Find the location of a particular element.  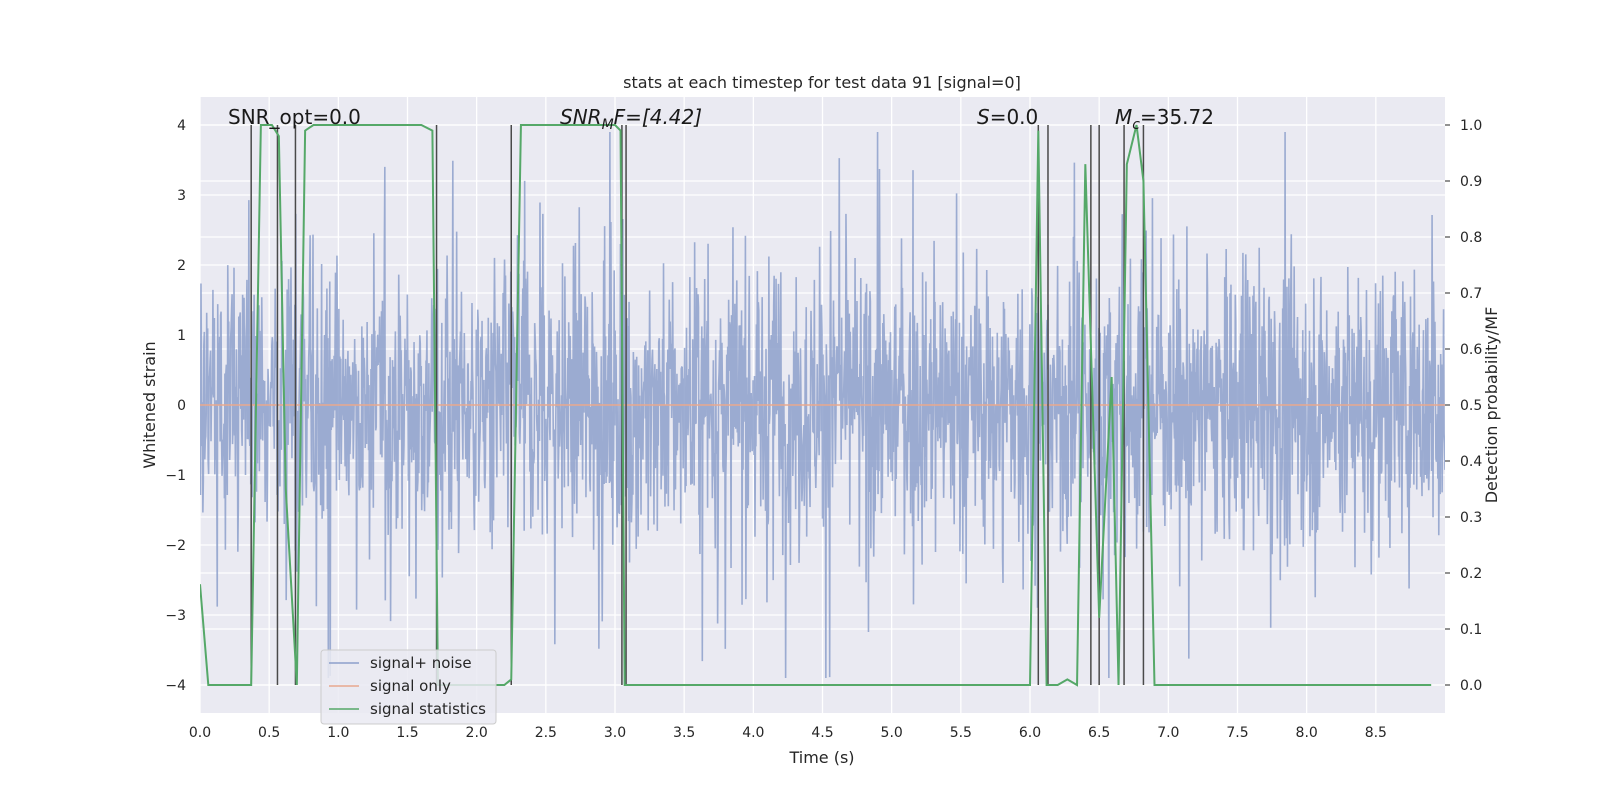

y-axis-left-ticks: −4 −3 −2 −1 0 1 2 3 4 is located at coordinates (175, 406).